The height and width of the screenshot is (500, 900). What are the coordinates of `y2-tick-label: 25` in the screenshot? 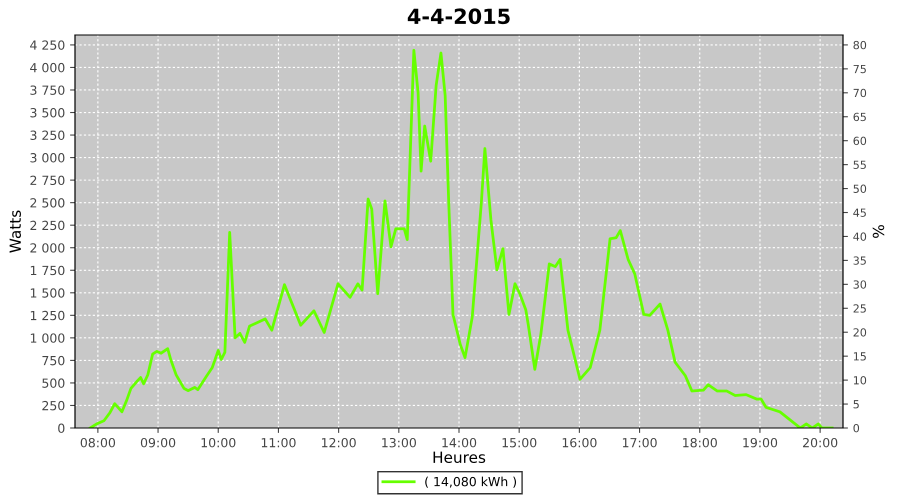 It's located at (860, 308).